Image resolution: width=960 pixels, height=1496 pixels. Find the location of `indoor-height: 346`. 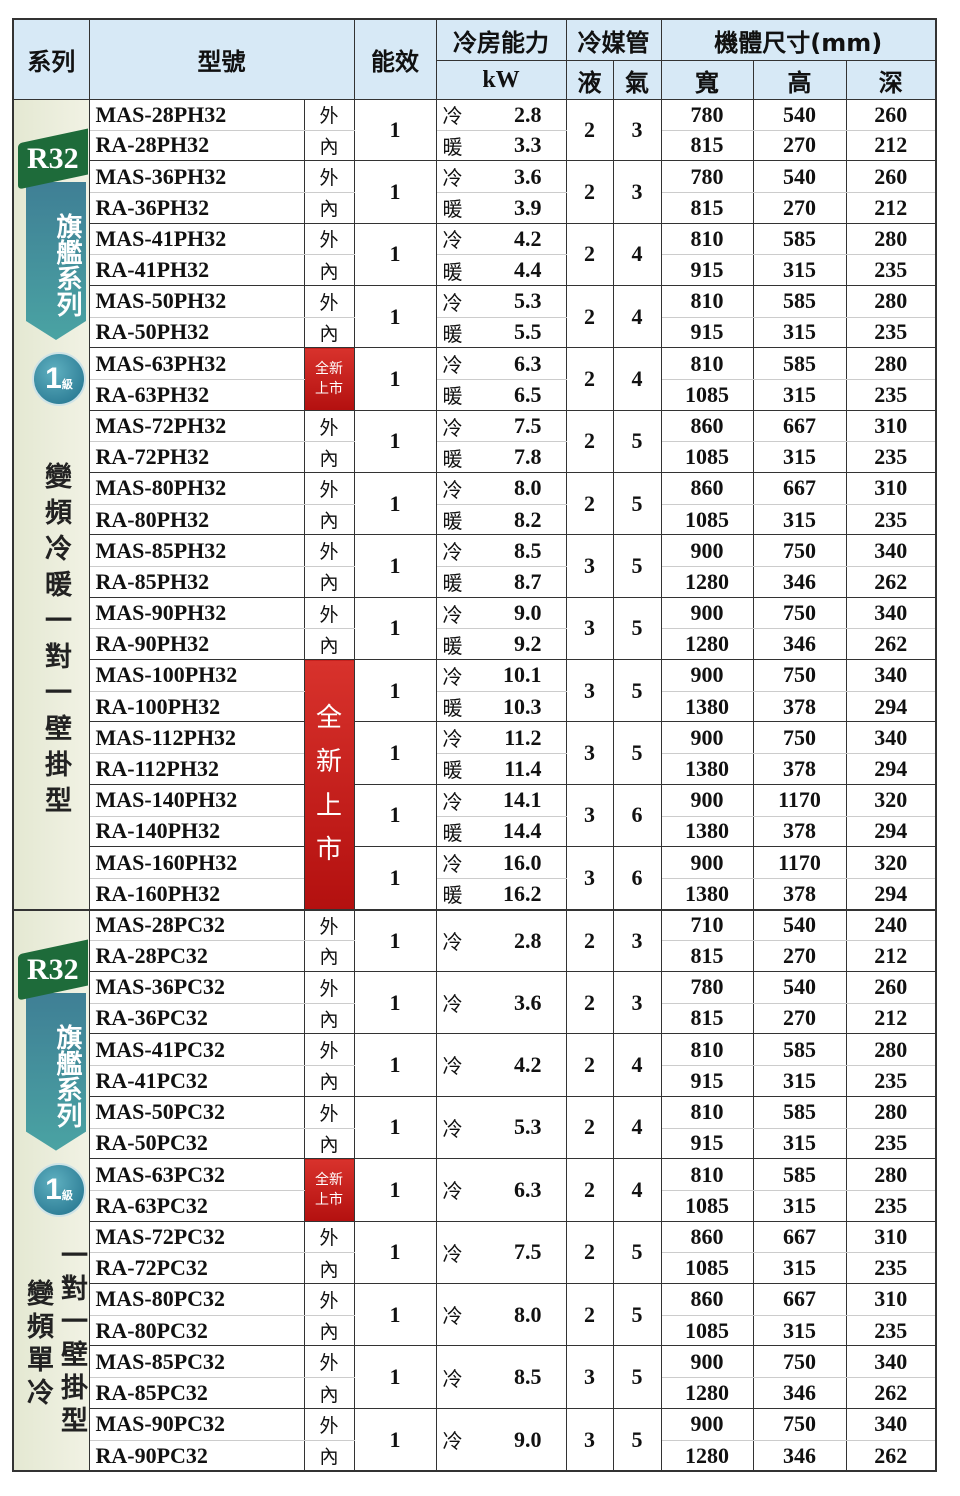

indoor-height: 346 is located at coordinates (799, 1393).